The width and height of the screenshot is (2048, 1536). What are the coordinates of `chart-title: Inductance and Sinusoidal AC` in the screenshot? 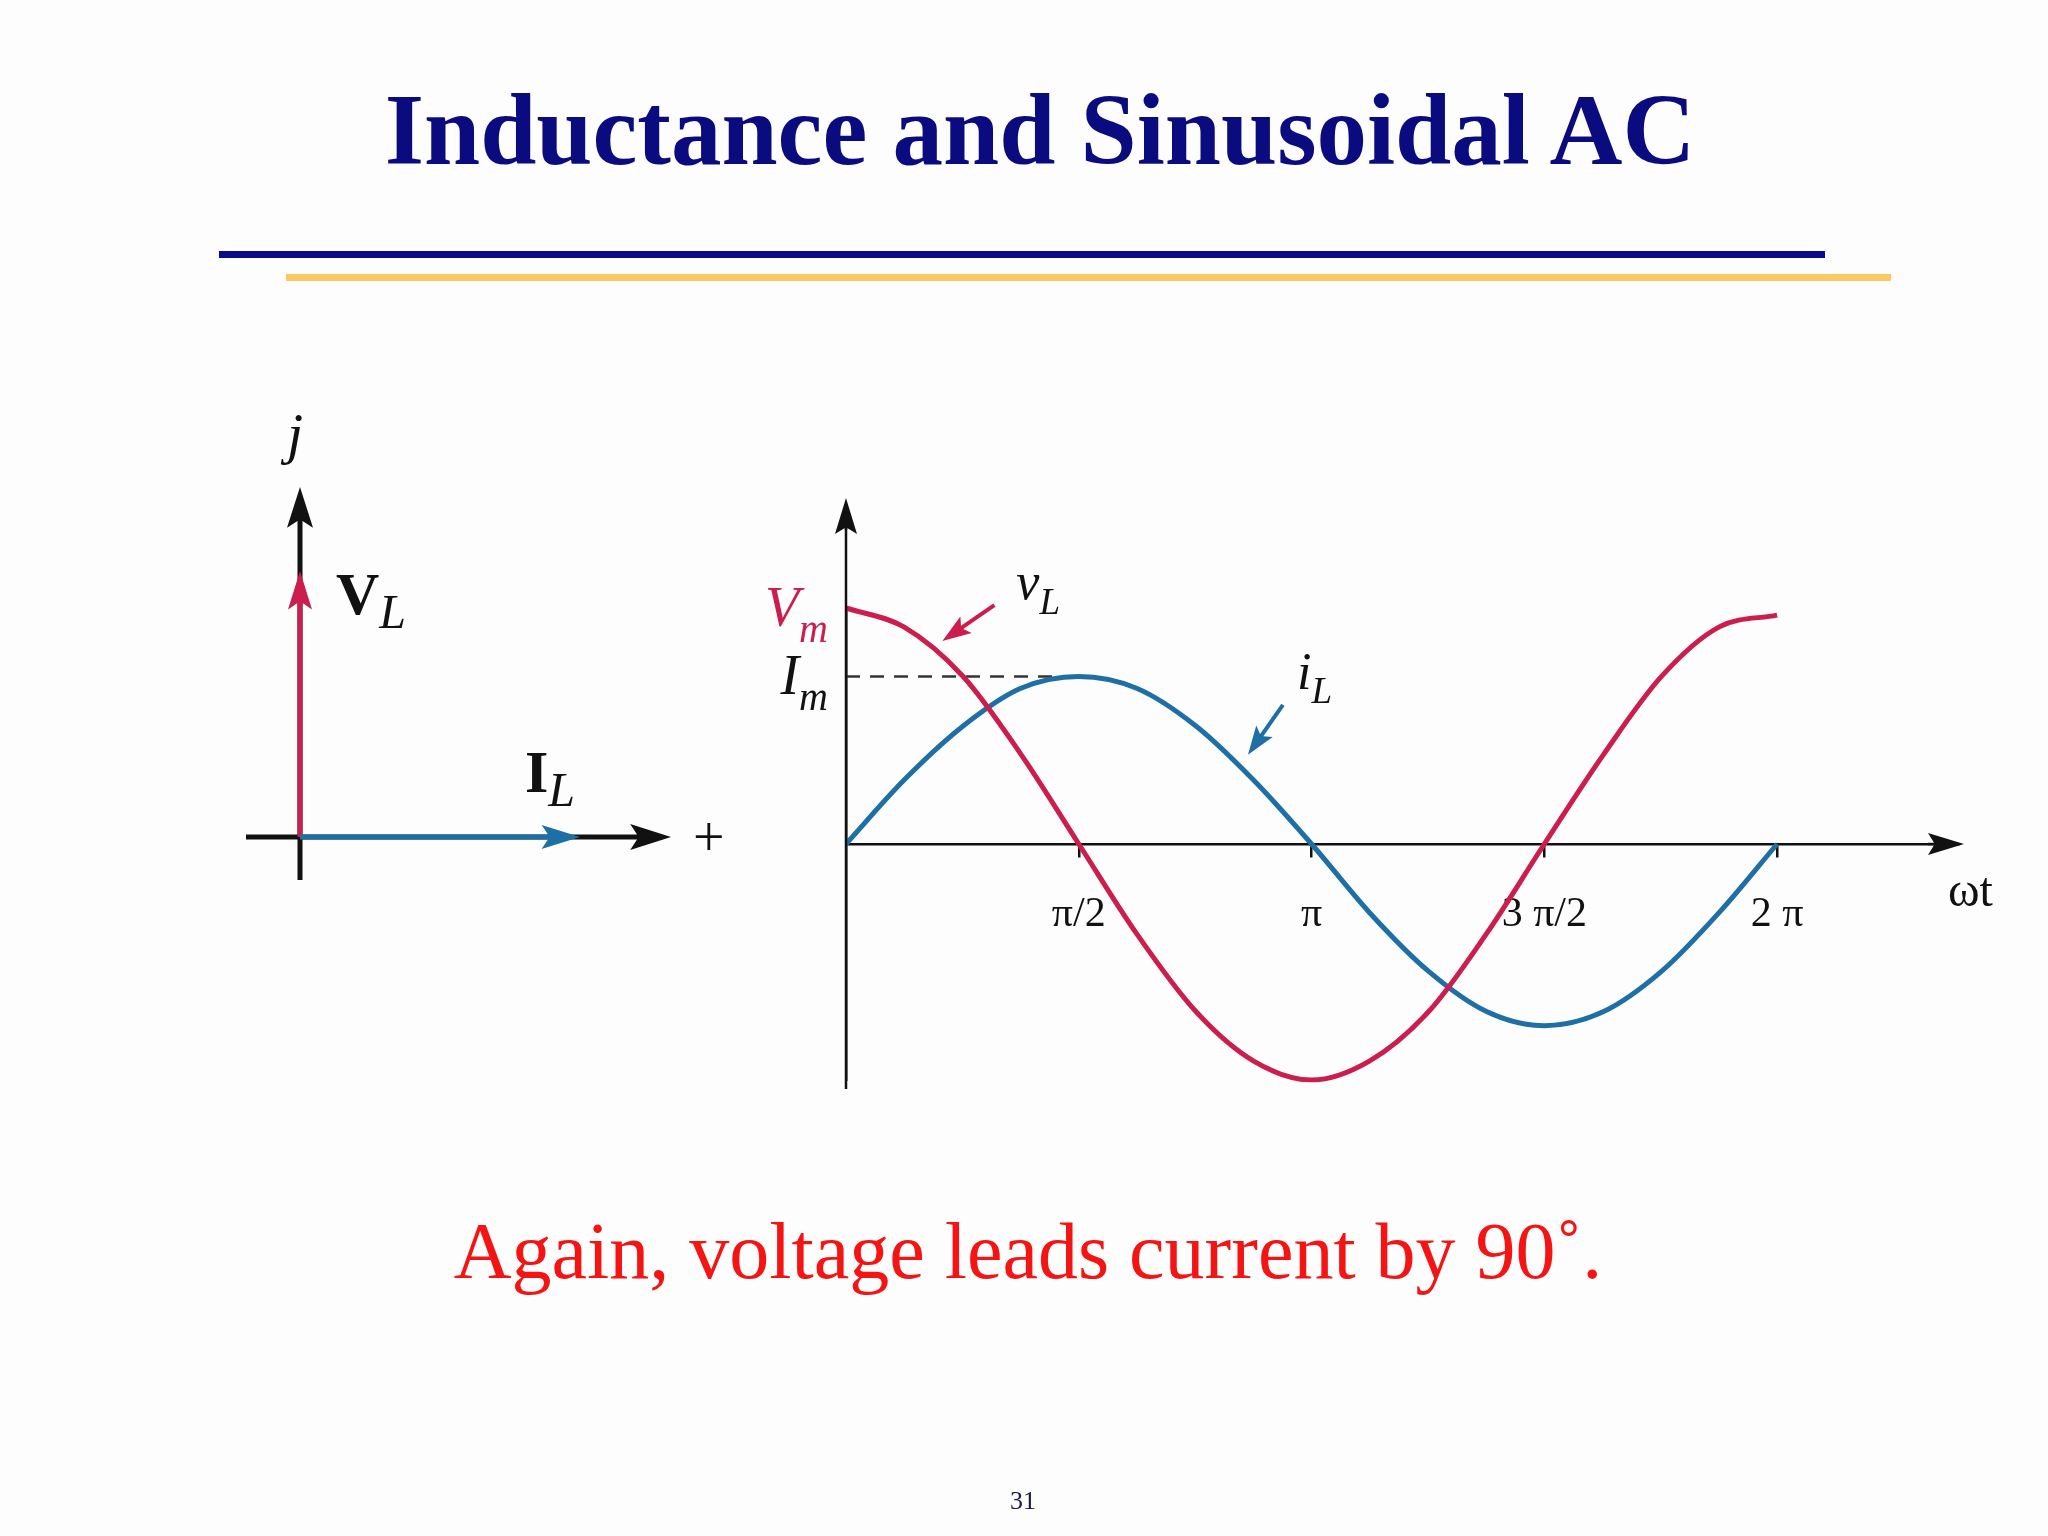 It's located at (1040, 130).